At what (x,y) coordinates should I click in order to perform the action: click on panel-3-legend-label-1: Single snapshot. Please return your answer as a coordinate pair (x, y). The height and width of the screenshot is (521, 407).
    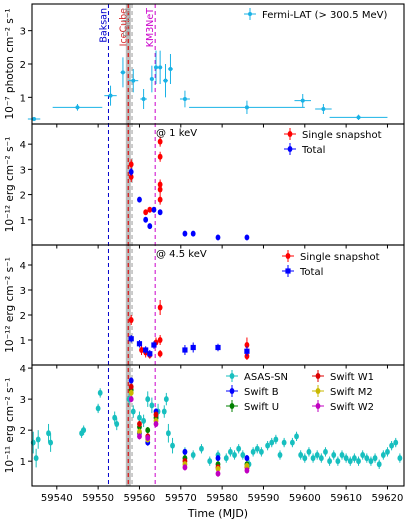
    Looking at the image, I should click on (340, 257).